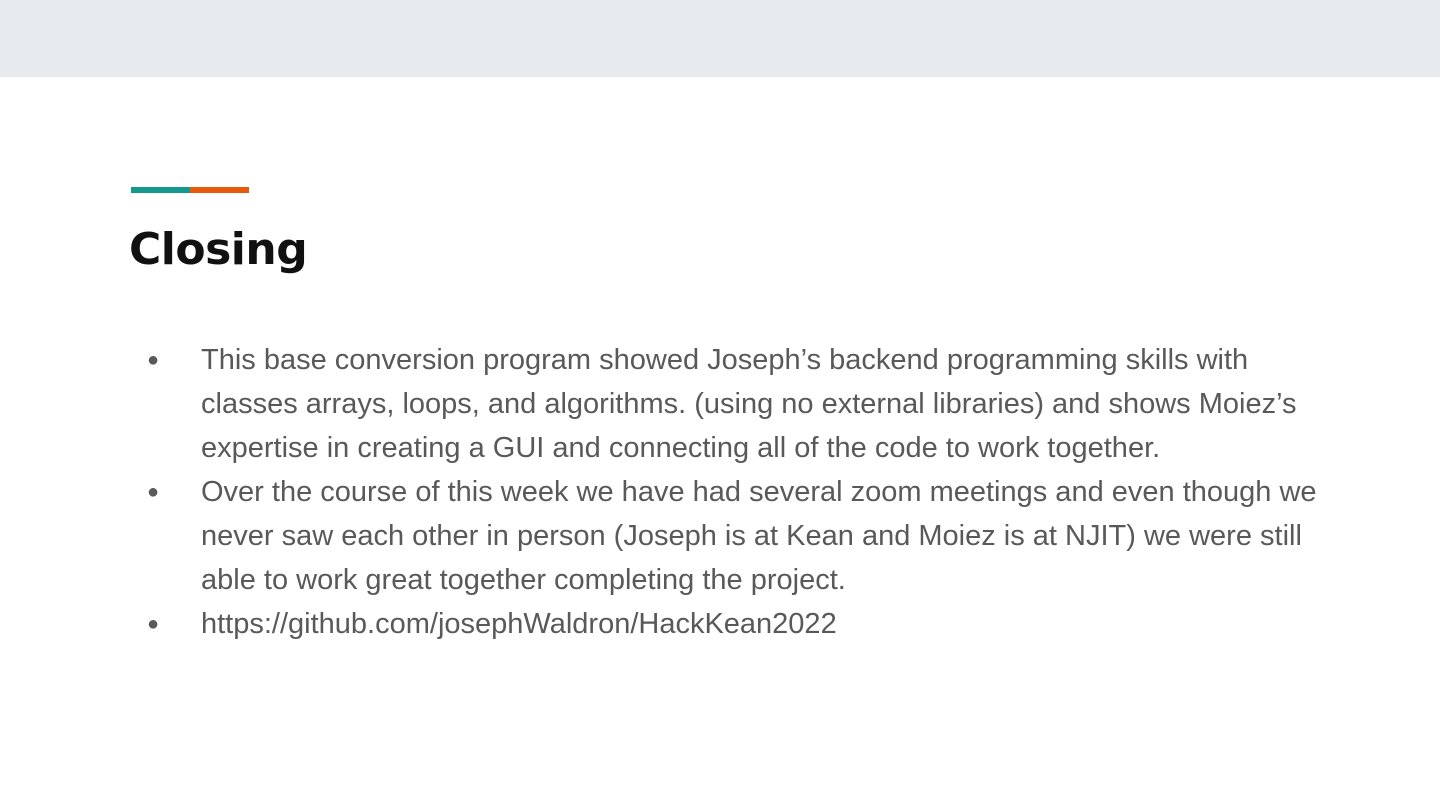 The image size is (1440, 810). I want to click on slide-title: Closing, so click(218, 249).